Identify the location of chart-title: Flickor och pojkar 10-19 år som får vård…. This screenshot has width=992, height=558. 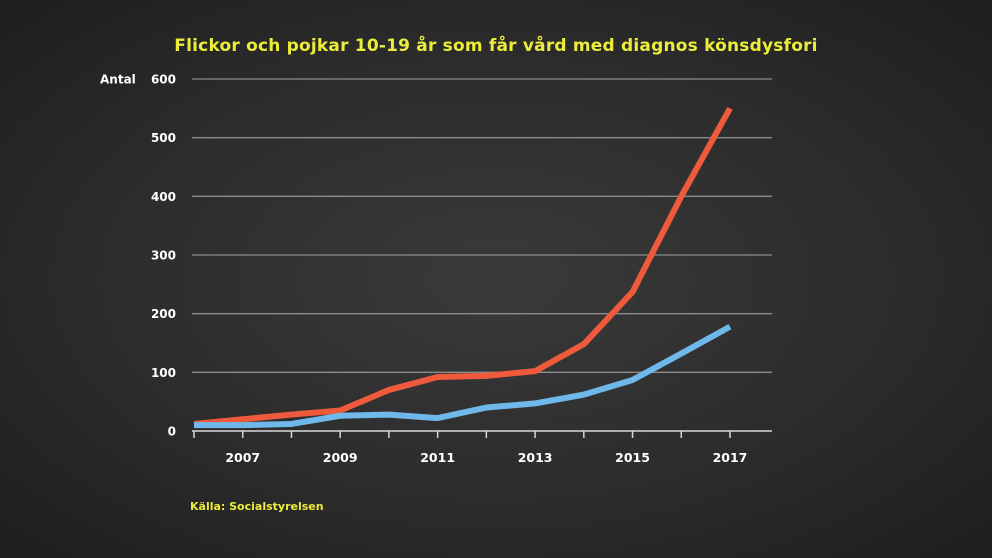
(496, 46).